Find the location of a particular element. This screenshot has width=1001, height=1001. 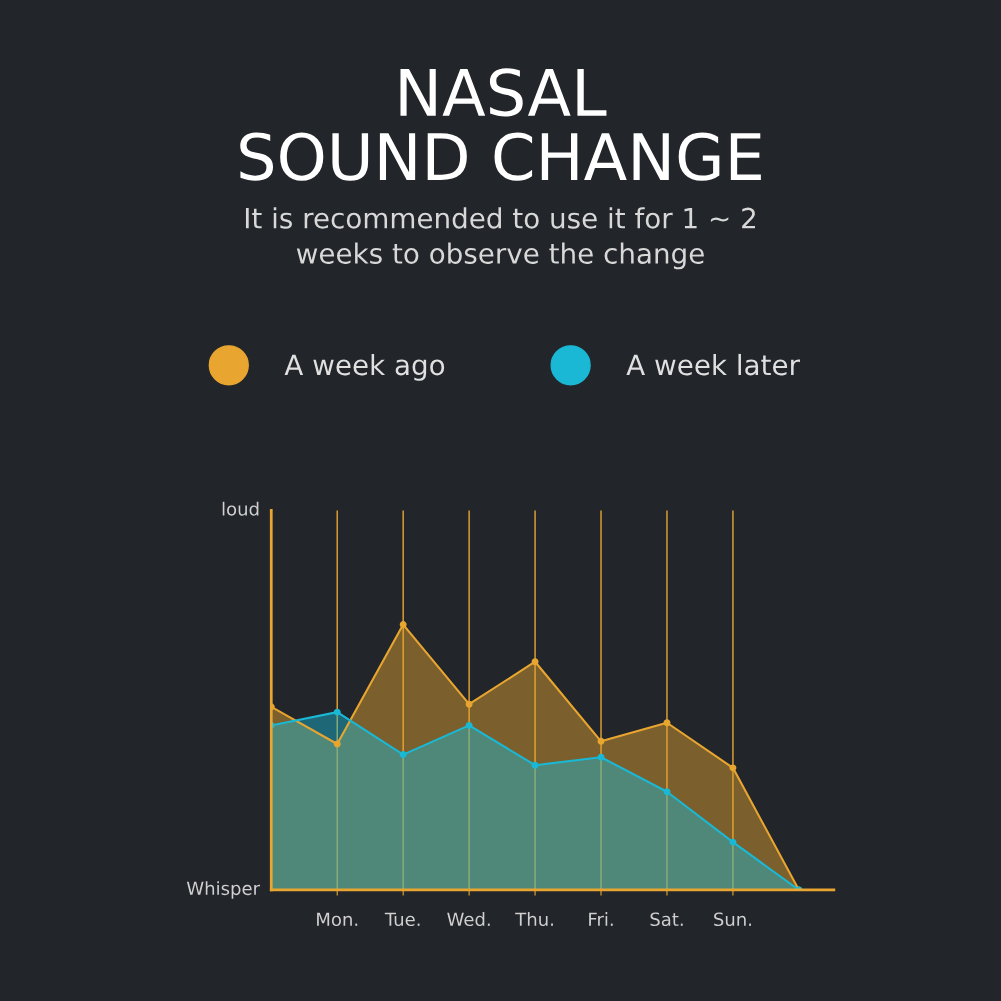

x-tick-label: Wed. is located at coordinates (468, 919).